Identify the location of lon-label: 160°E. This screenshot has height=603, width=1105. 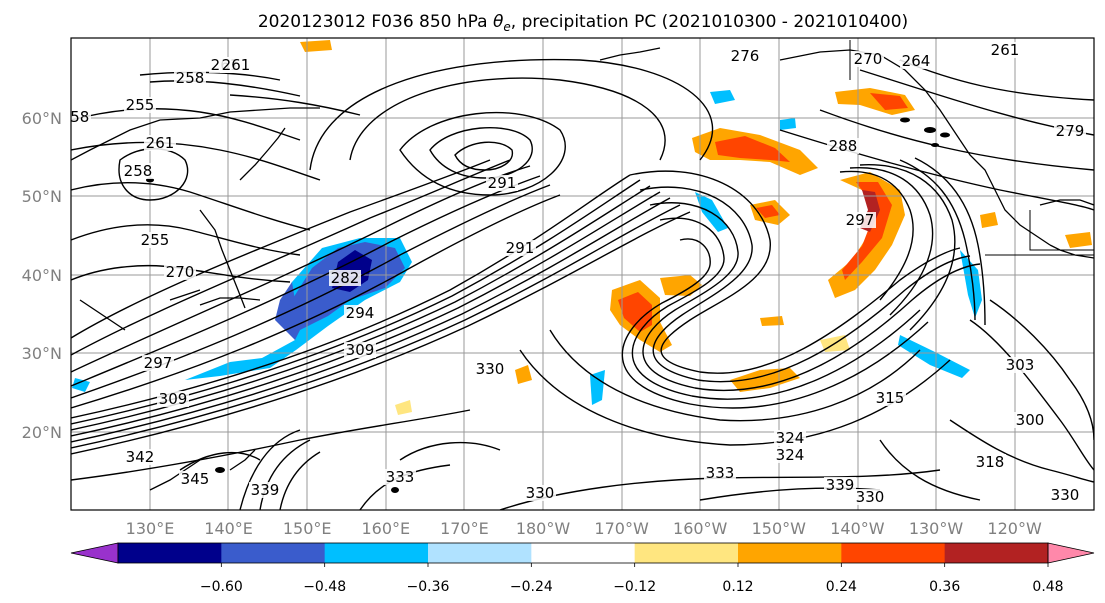
(385, 528).